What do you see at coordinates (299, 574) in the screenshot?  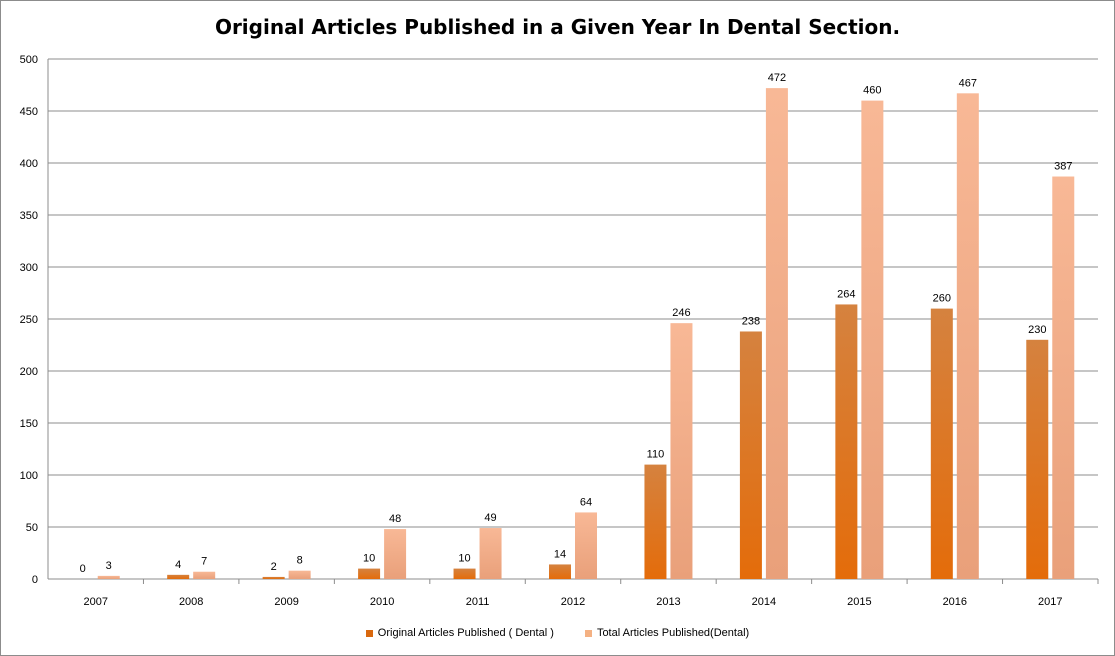 I see `bar-total-2009` at bounding box center [299, 574].